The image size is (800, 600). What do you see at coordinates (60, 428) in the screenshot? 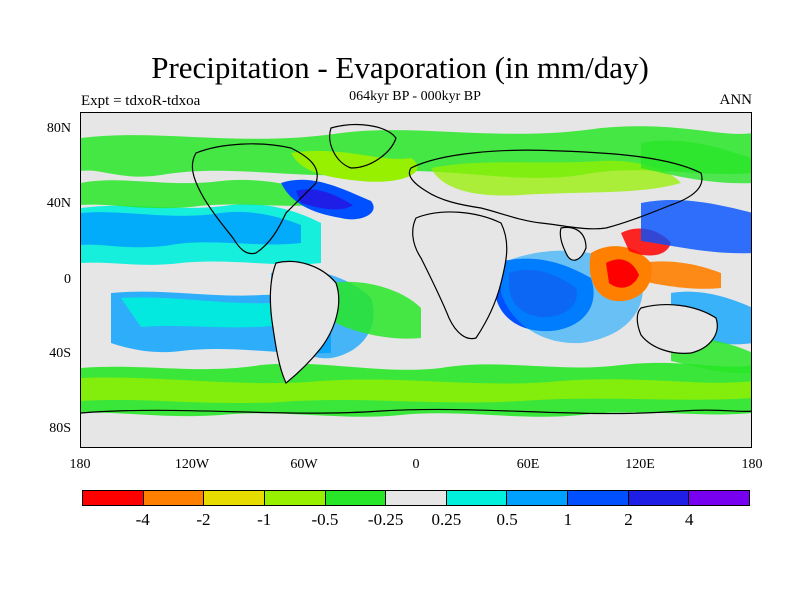
I see `y-tick-label: 80S` at bounding box center [60, 428].